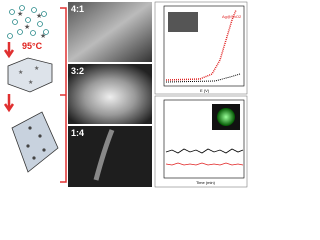  Describe the element at coordinates (226, 117) in the screenshot. I see `fluorescence-spot` at that location.